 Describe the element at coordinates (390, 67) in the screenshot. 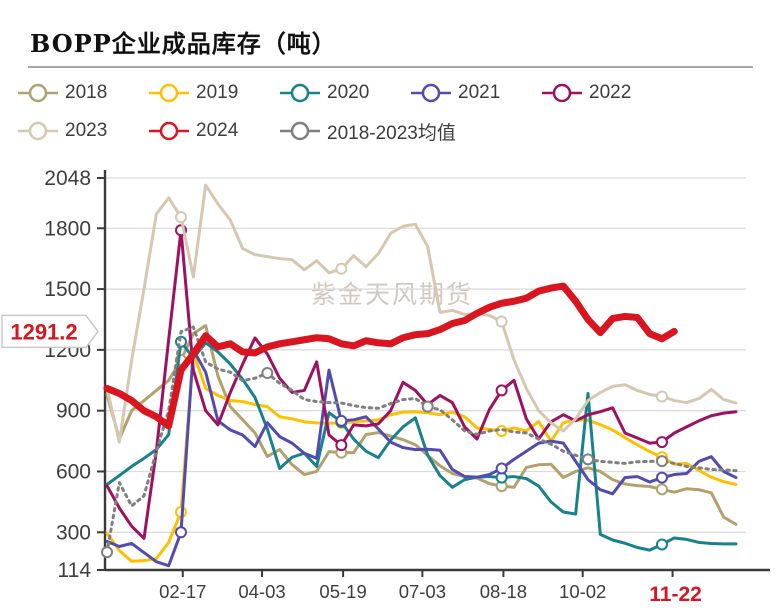

I see `title-divider` at that location.